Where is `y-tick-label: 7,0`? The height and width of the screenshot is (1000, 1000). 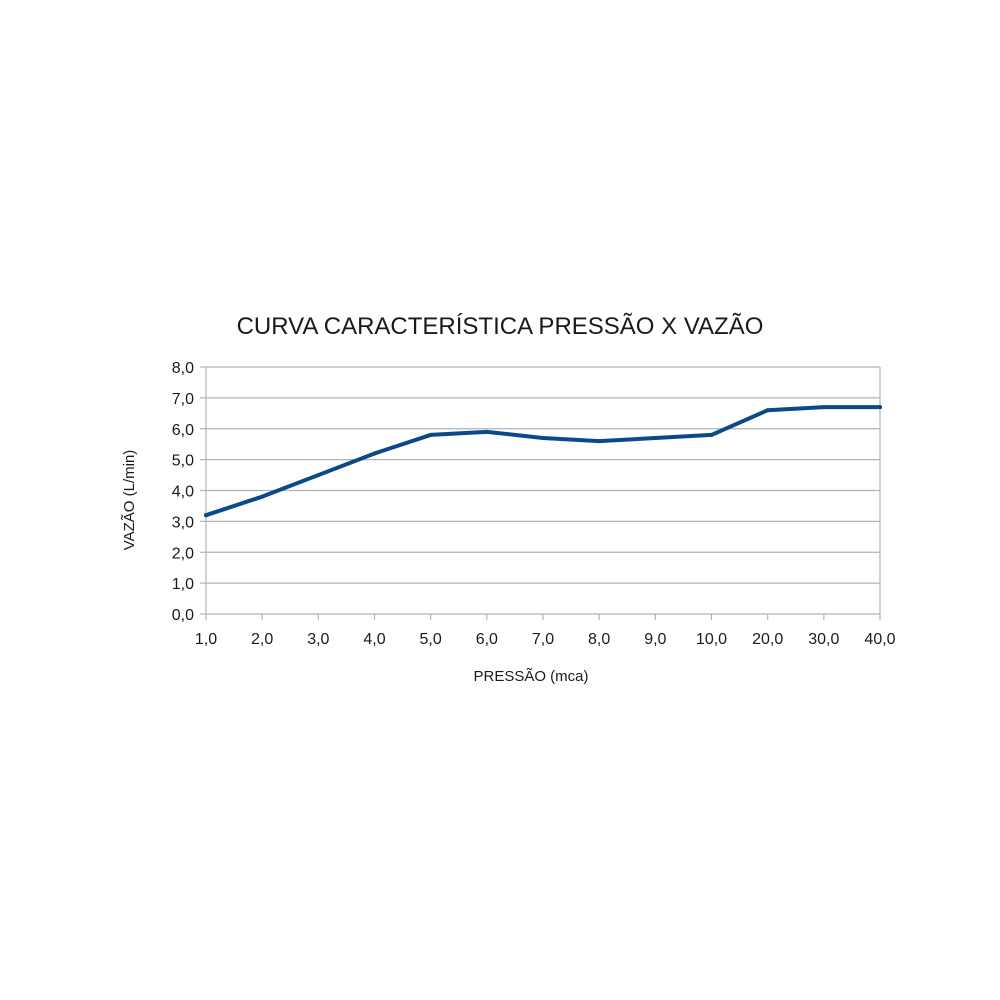 y-tick-label: 7,0 is located at coordinates (183, 399).